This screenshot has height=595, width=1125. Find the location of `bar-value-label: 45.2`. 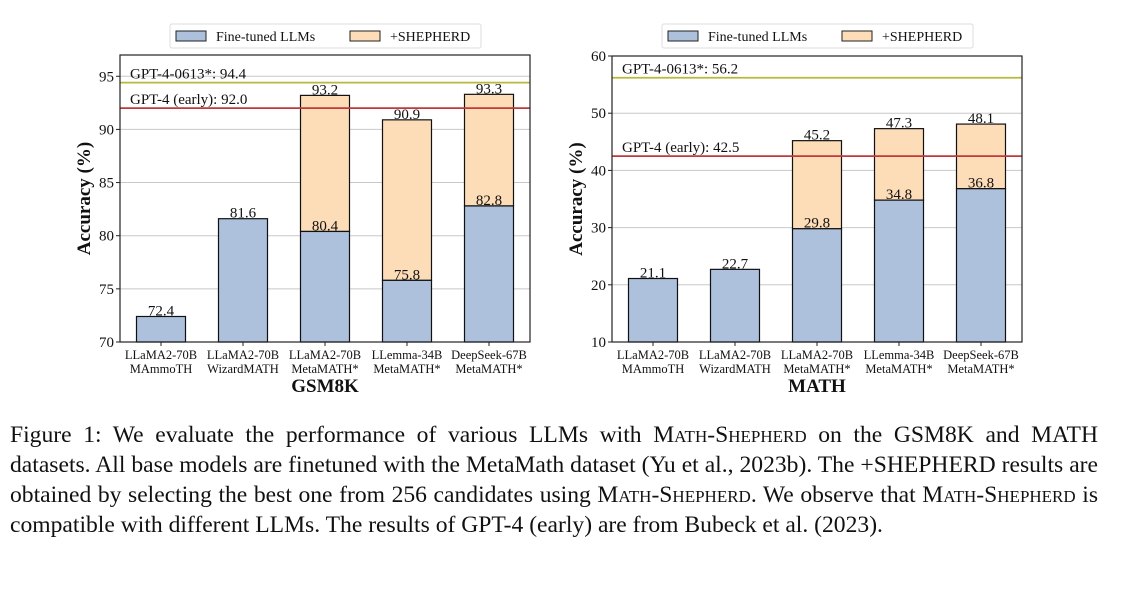

bar-value-label: 45.2 is located at coordinates (817, 136).